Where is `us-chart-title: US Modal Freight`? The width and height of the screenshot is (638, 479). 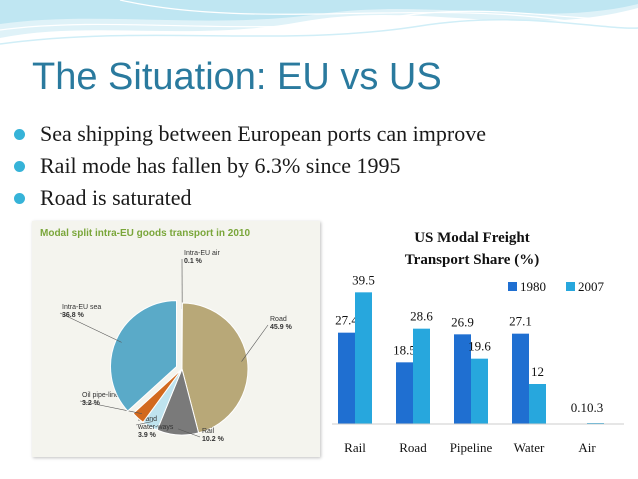 us-chart-title: US Modal Freight is located at coordinates (472, 238).